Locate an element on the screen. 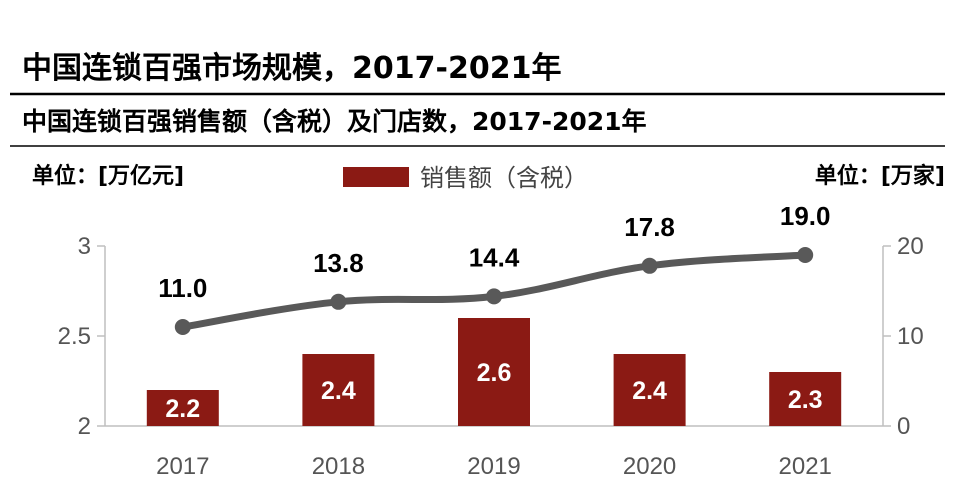 The height and width of the screenshot is (501, 960). x-axis-tick-label: 2017 is located at coordinates (182, 466).